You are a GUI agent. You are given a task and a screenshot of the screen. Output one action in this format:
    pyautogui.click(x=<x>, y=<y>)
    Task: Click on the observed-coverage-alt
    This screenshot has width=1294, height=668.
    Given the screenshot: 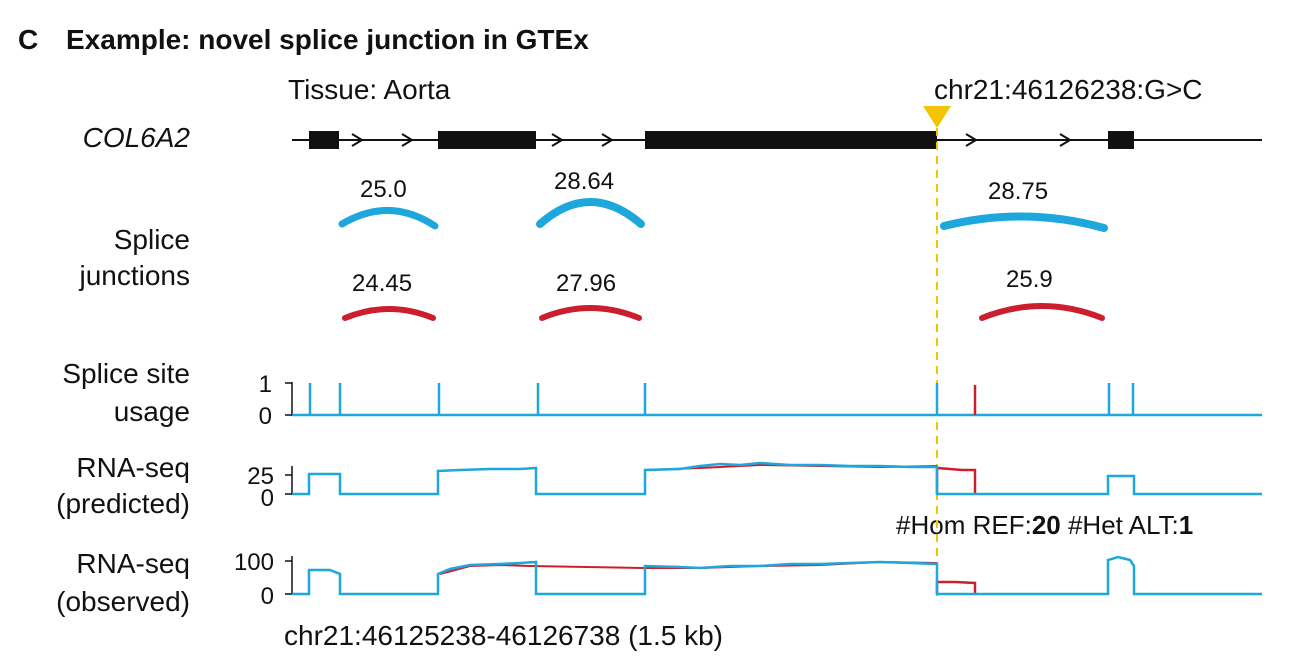 What is the action you would take?
    pyautogui.click(x=956, y=587)
    